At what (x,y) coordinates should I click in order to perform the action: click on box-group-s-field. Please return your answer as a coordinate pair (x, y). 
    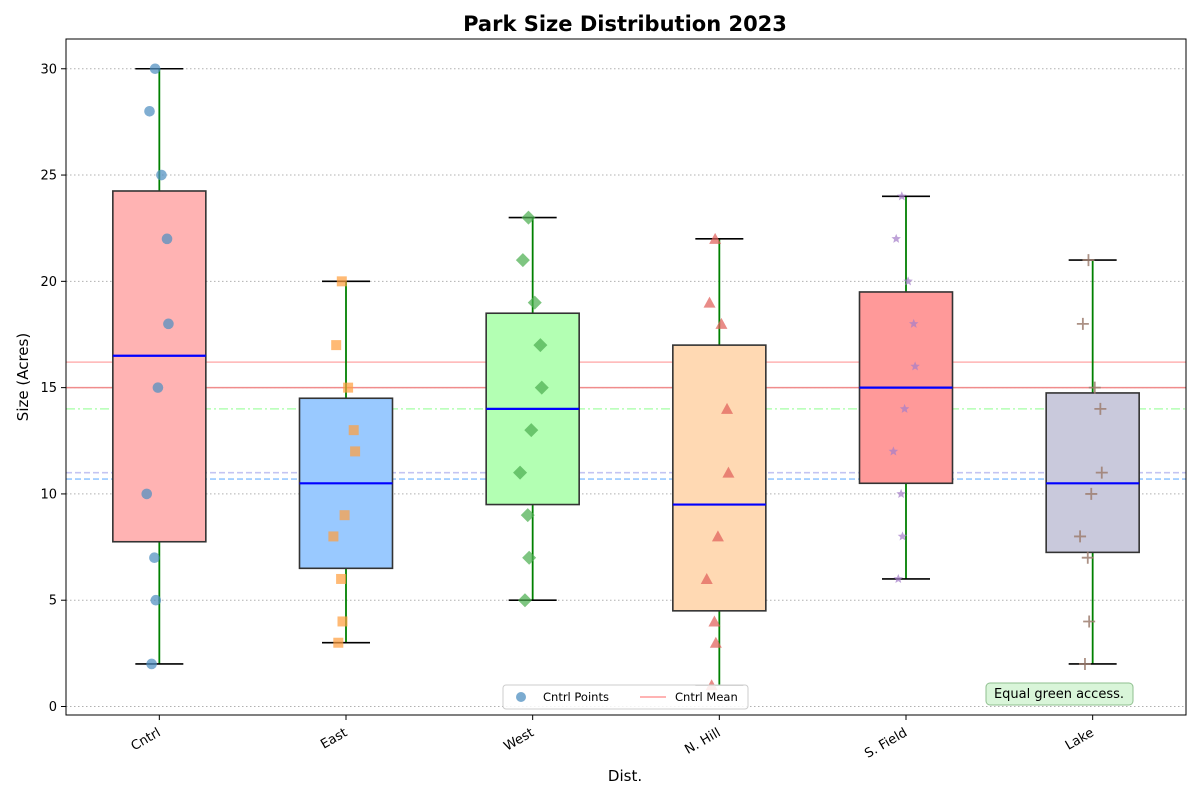
    Looking at the image, I should click on (906, 387).